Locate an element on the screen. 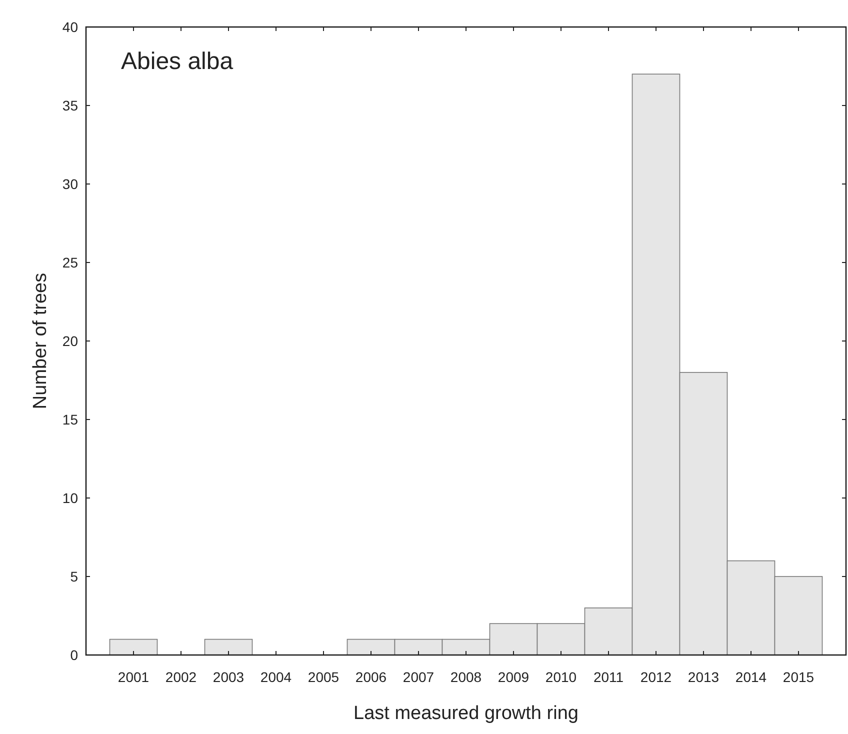 The height and width of the screenshot is (734, 848). x-tick-label: 2015 is located at coordinates (798, 677).